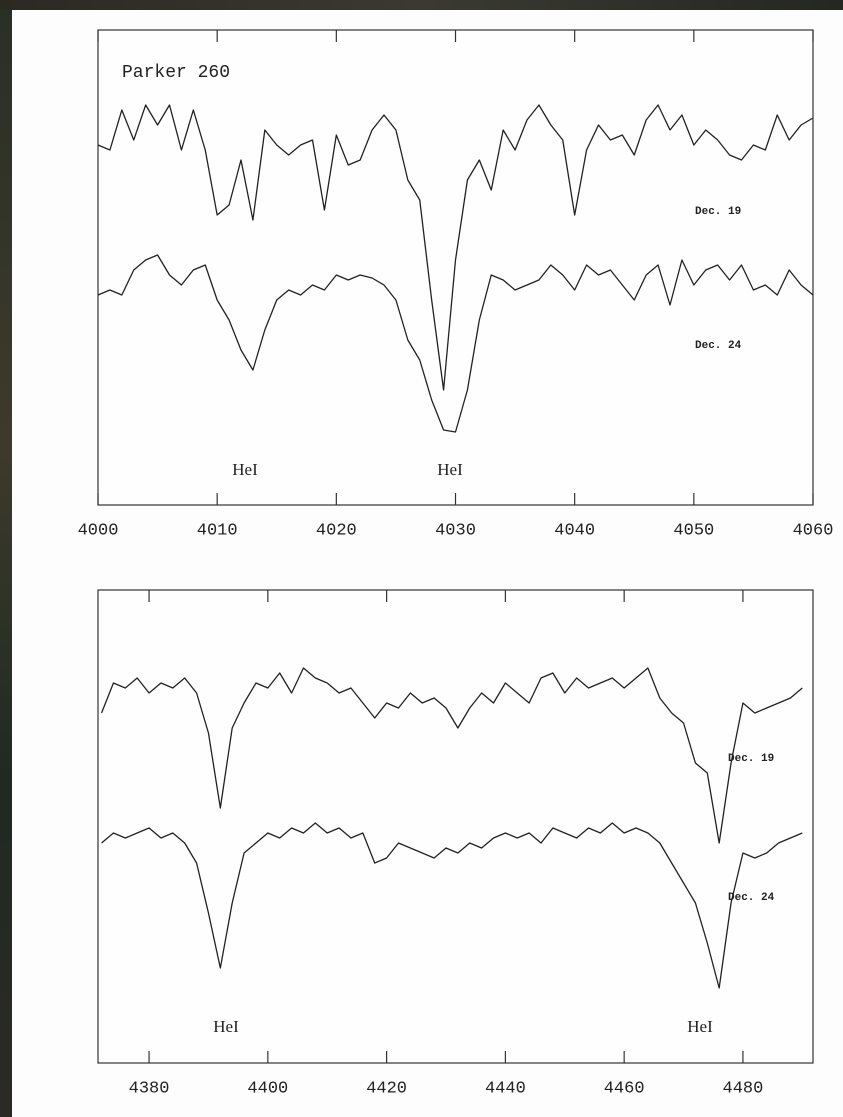  Describe the element at coordinates (813, 530) in the screenshot. I see `x-tick-label: 4060` at that location.